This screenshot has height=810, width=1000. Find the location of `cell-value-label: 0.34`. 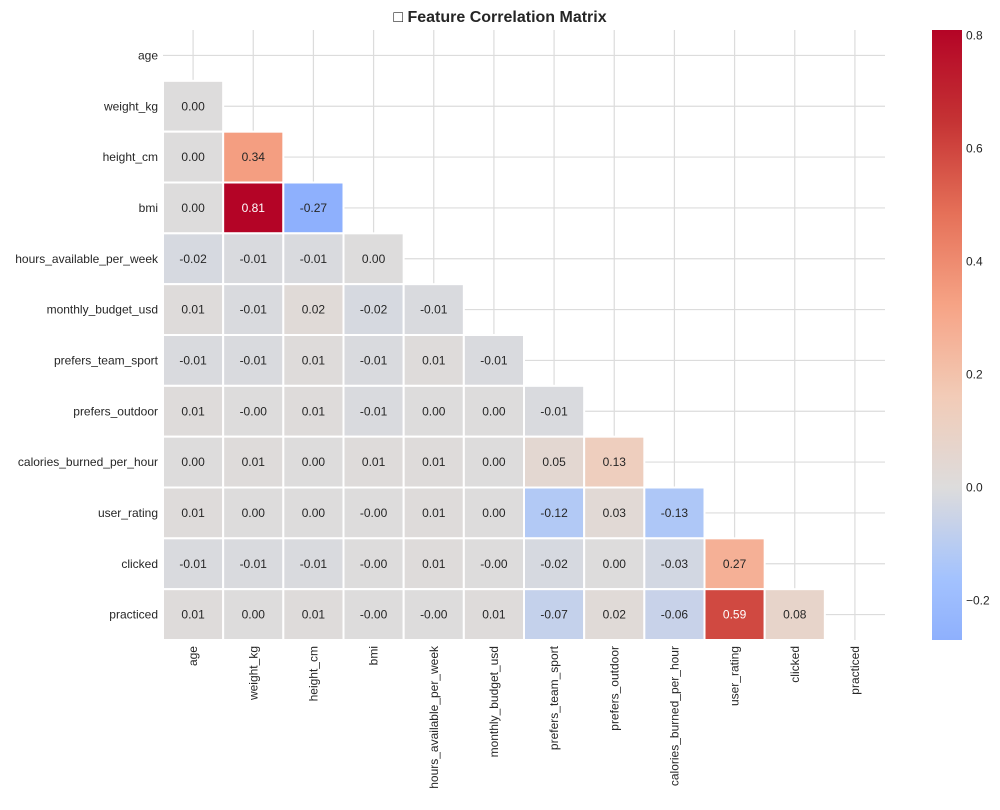

cell-value-label: 0.34 is located at coordinates (254, 157).